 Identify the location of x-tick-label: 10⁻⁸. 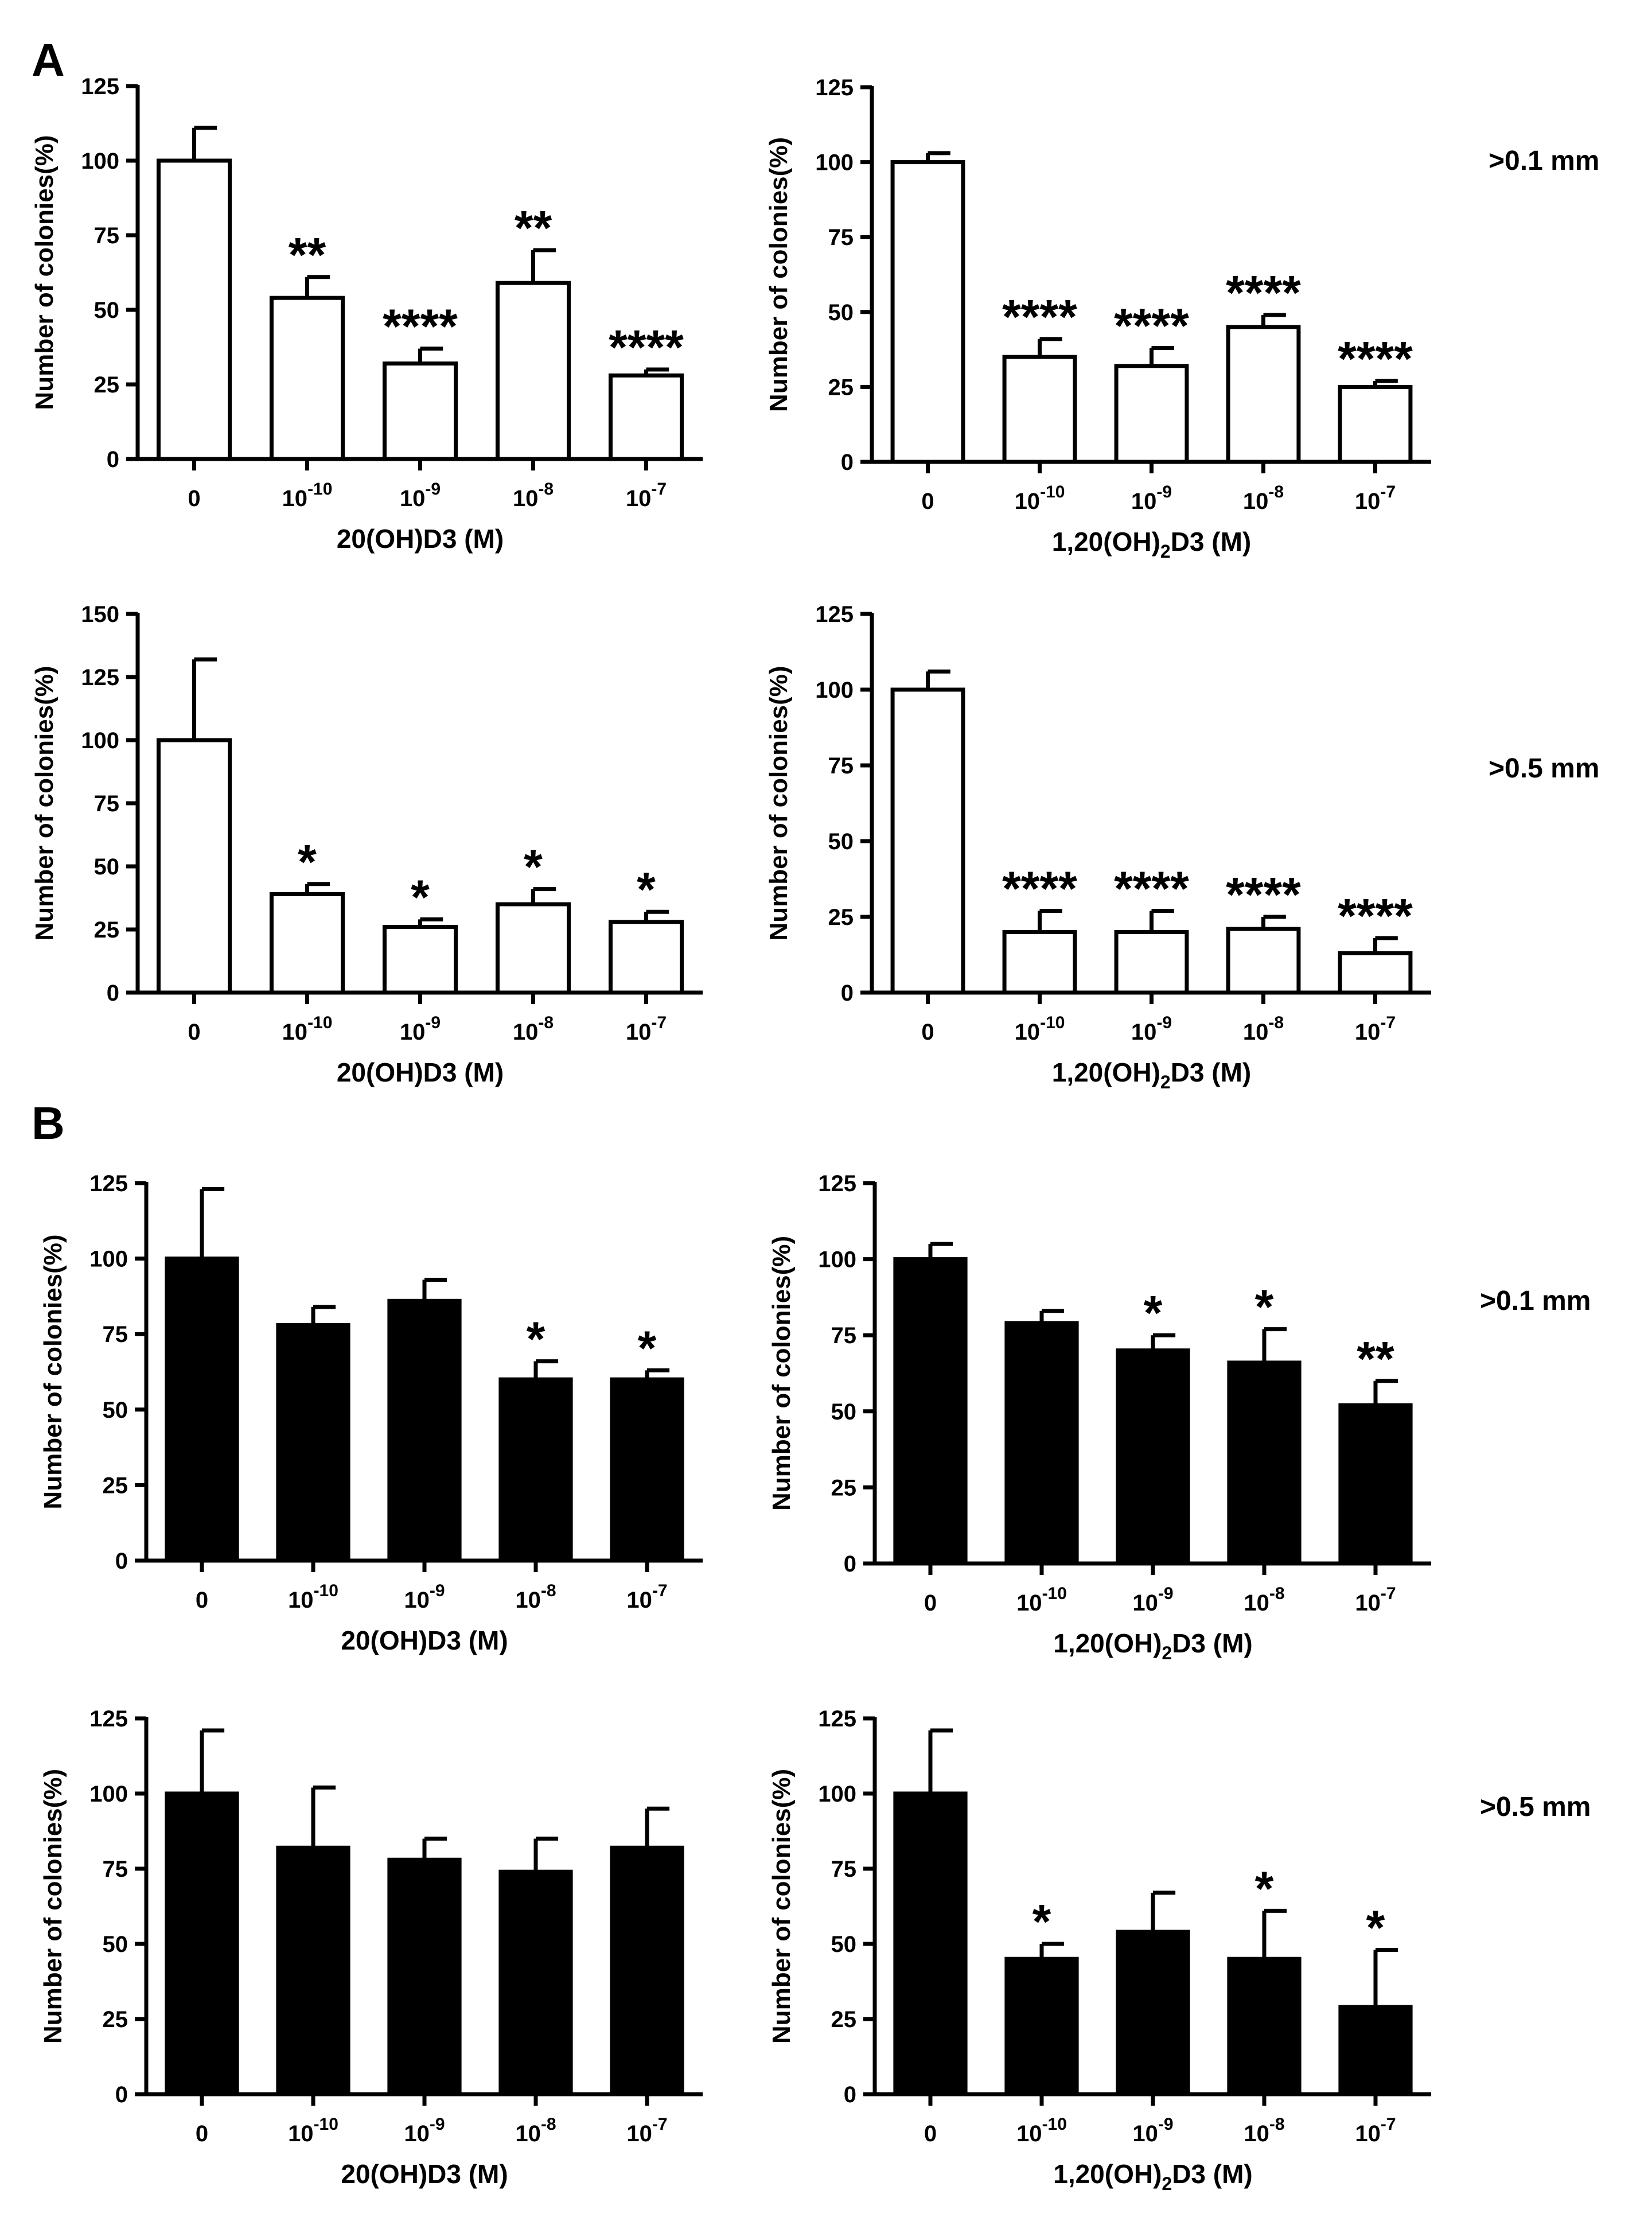
(533, 496).